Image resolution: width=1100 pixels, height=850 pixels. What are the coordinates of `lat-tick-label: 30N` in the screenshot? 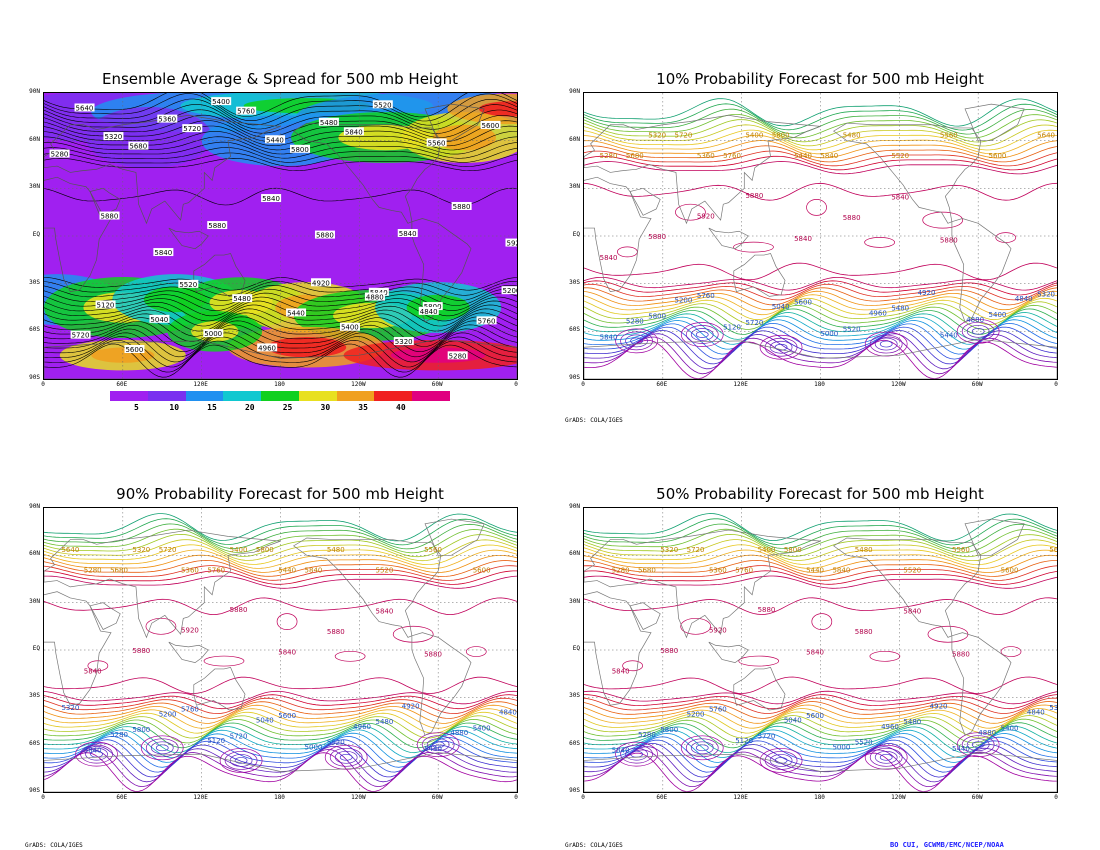 It's located at (34, 187).